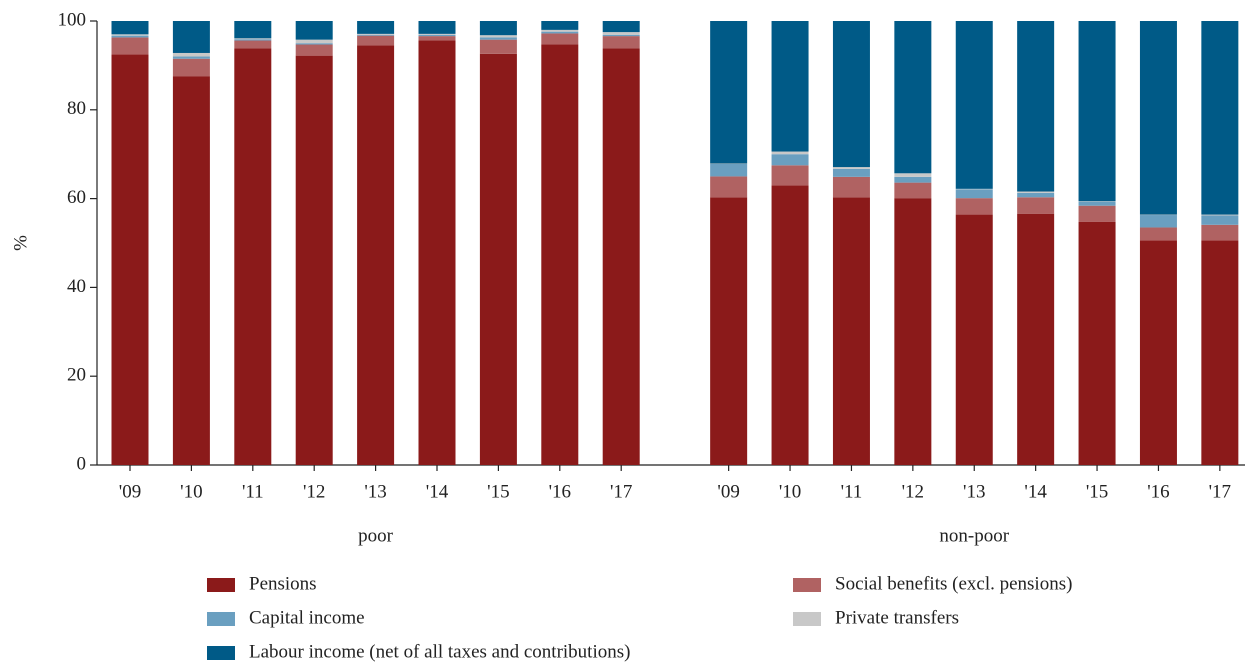 The height and width of the screenshot is (668, 1250). Describe the element at coordinates (1158, 491) in the screenshot. I see `x-tick-label: '16` at that location.